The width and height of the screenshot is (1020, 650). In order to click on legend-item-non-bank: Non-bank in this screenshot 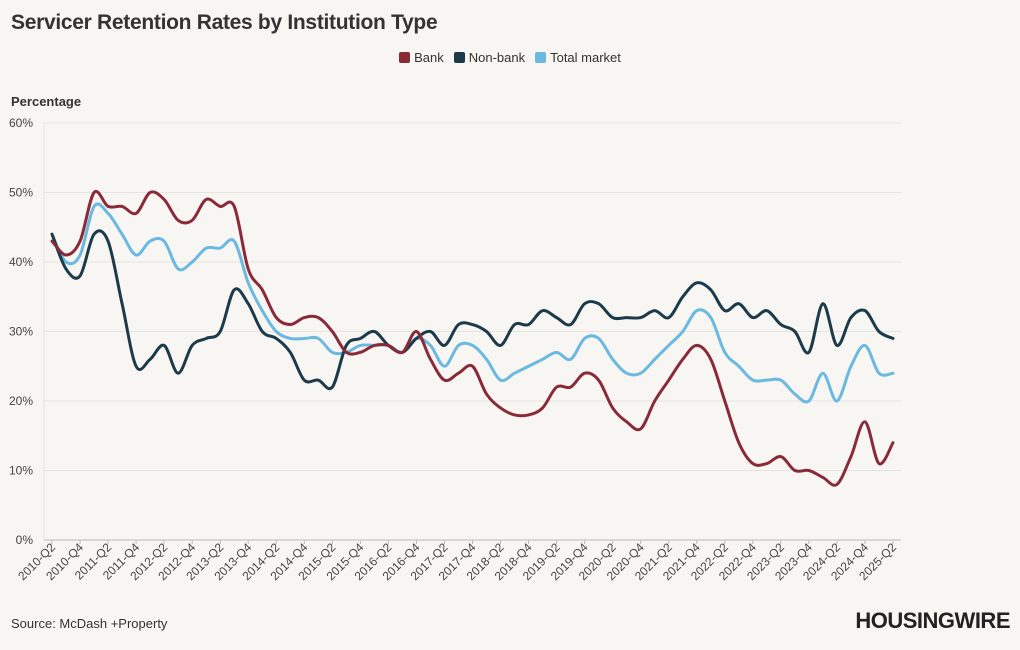, I will do `click(489, 57)`.